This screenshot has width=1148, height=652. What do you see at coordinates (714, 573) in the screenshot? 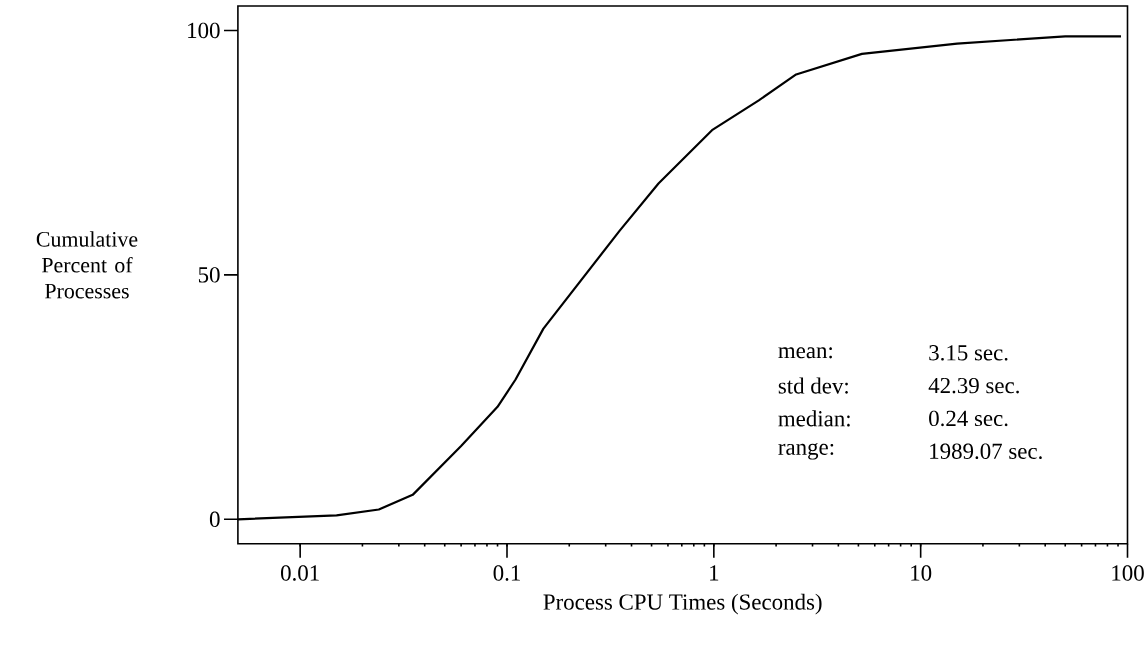
I see `x-tick-label: 1` at bounding box center [714, 573].